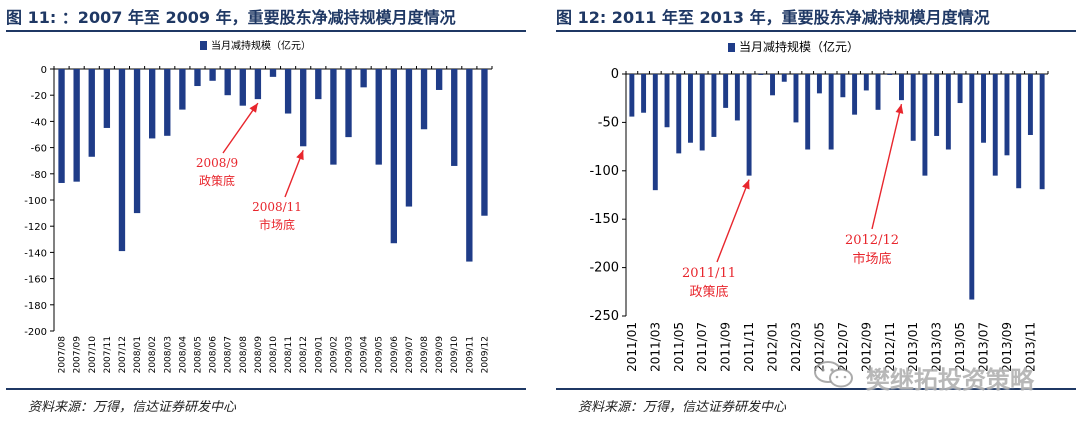 Image resolution: width=1080 pixels, height=422 pixels. What do you see at coordinates (123, 354) in the screenshot?
I see `x-tick-label: 2007/12` at bounding box center [123, 354].